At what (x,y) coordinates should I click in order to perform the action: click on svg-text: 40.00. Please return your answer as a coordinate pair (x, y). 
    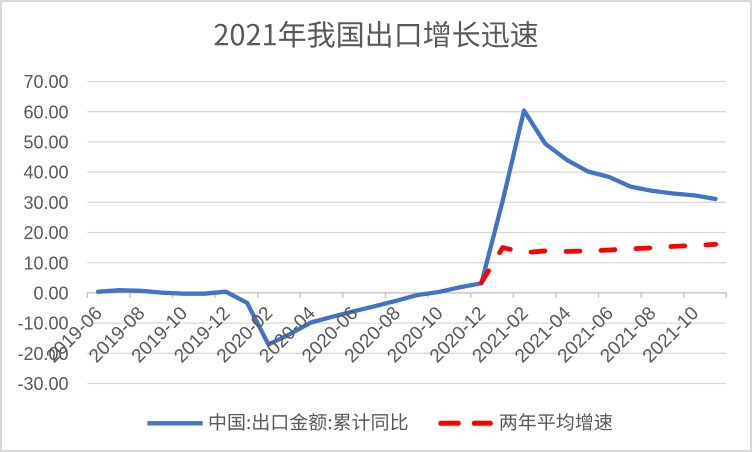
    Looking at the image, I should click on (45, 173).